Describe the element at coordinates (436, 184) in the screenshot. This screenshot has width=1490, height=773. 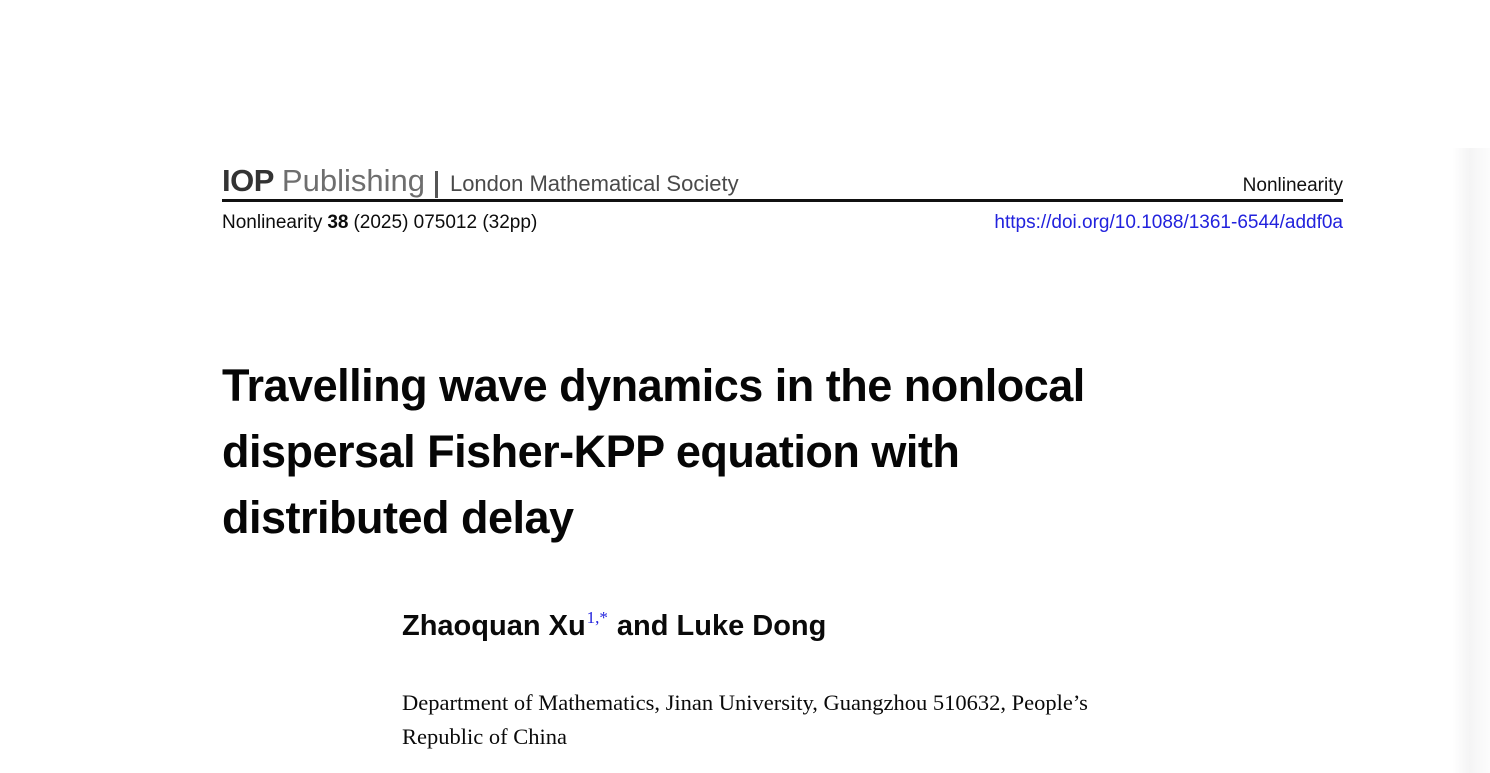
I see `masthead-divider` at that location.